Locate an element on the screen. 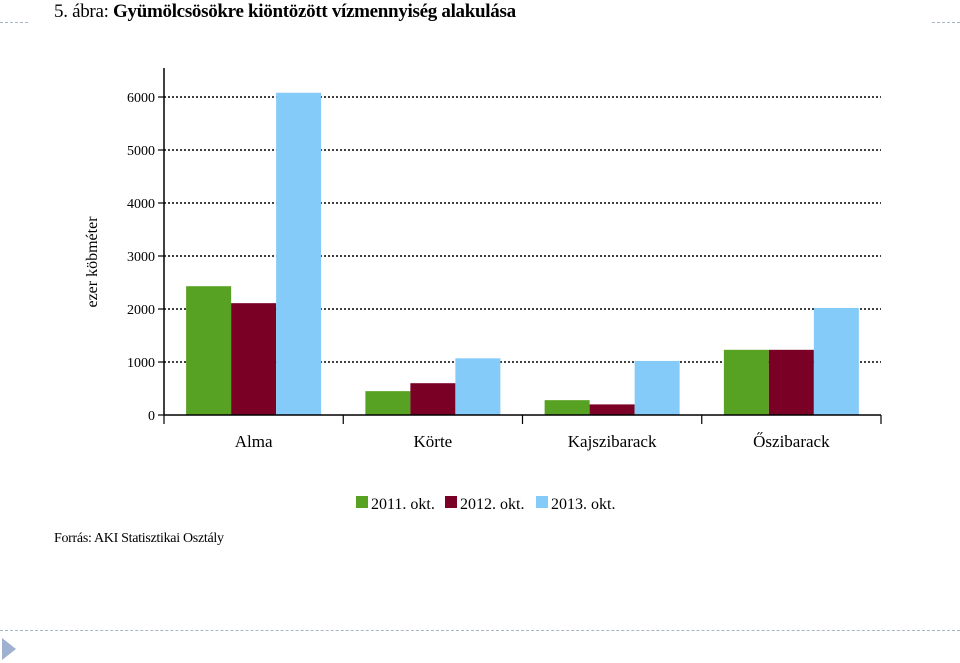 Image resolution: width=960 pixels, height=663 pixels. top-left-divider is located at coordinates (14, 22).